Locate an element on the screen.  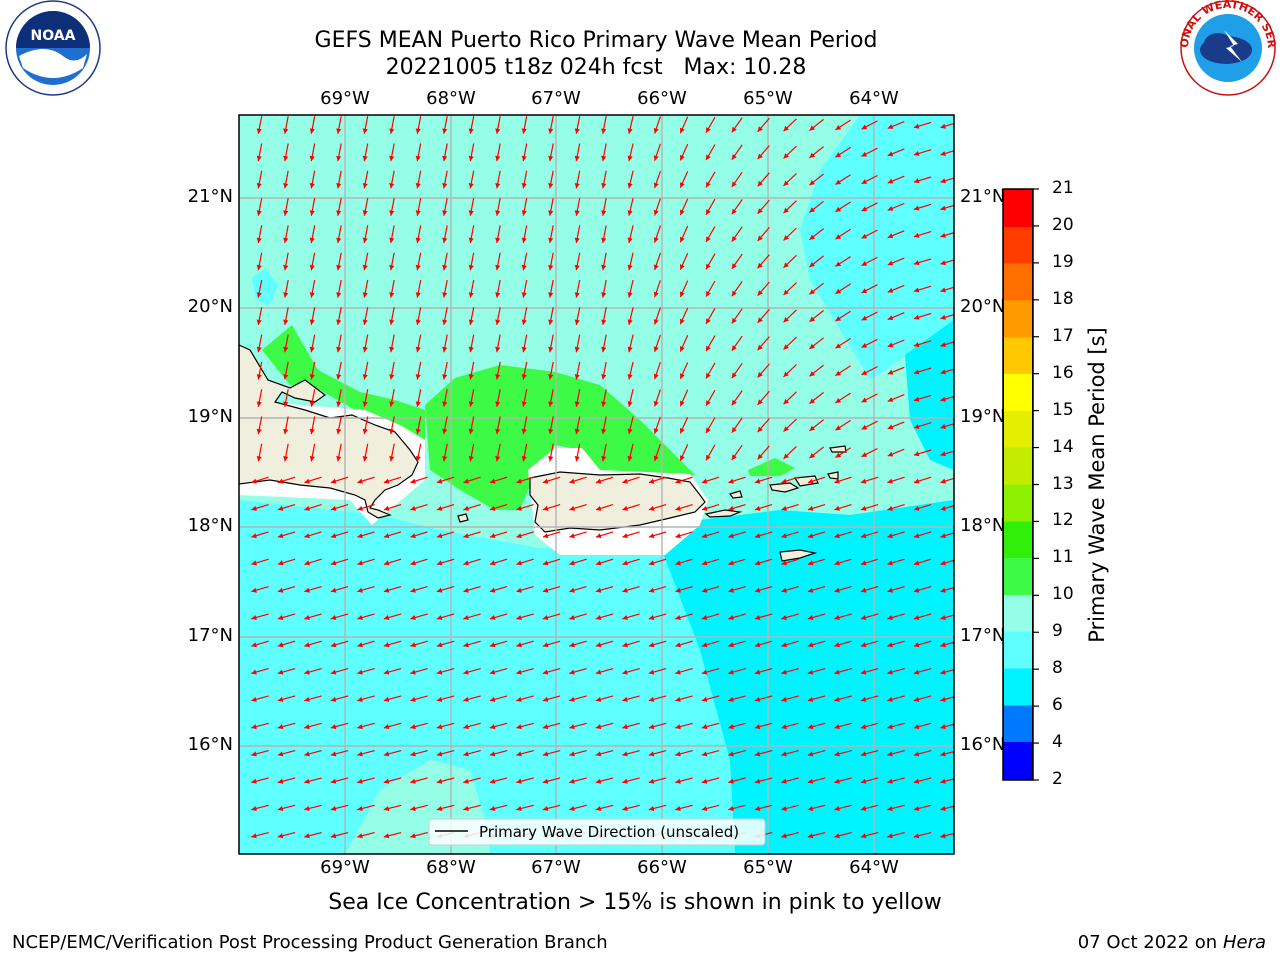
footer-date: 07 Oct 2022 on Hera is located at coordinates (1172, 942).